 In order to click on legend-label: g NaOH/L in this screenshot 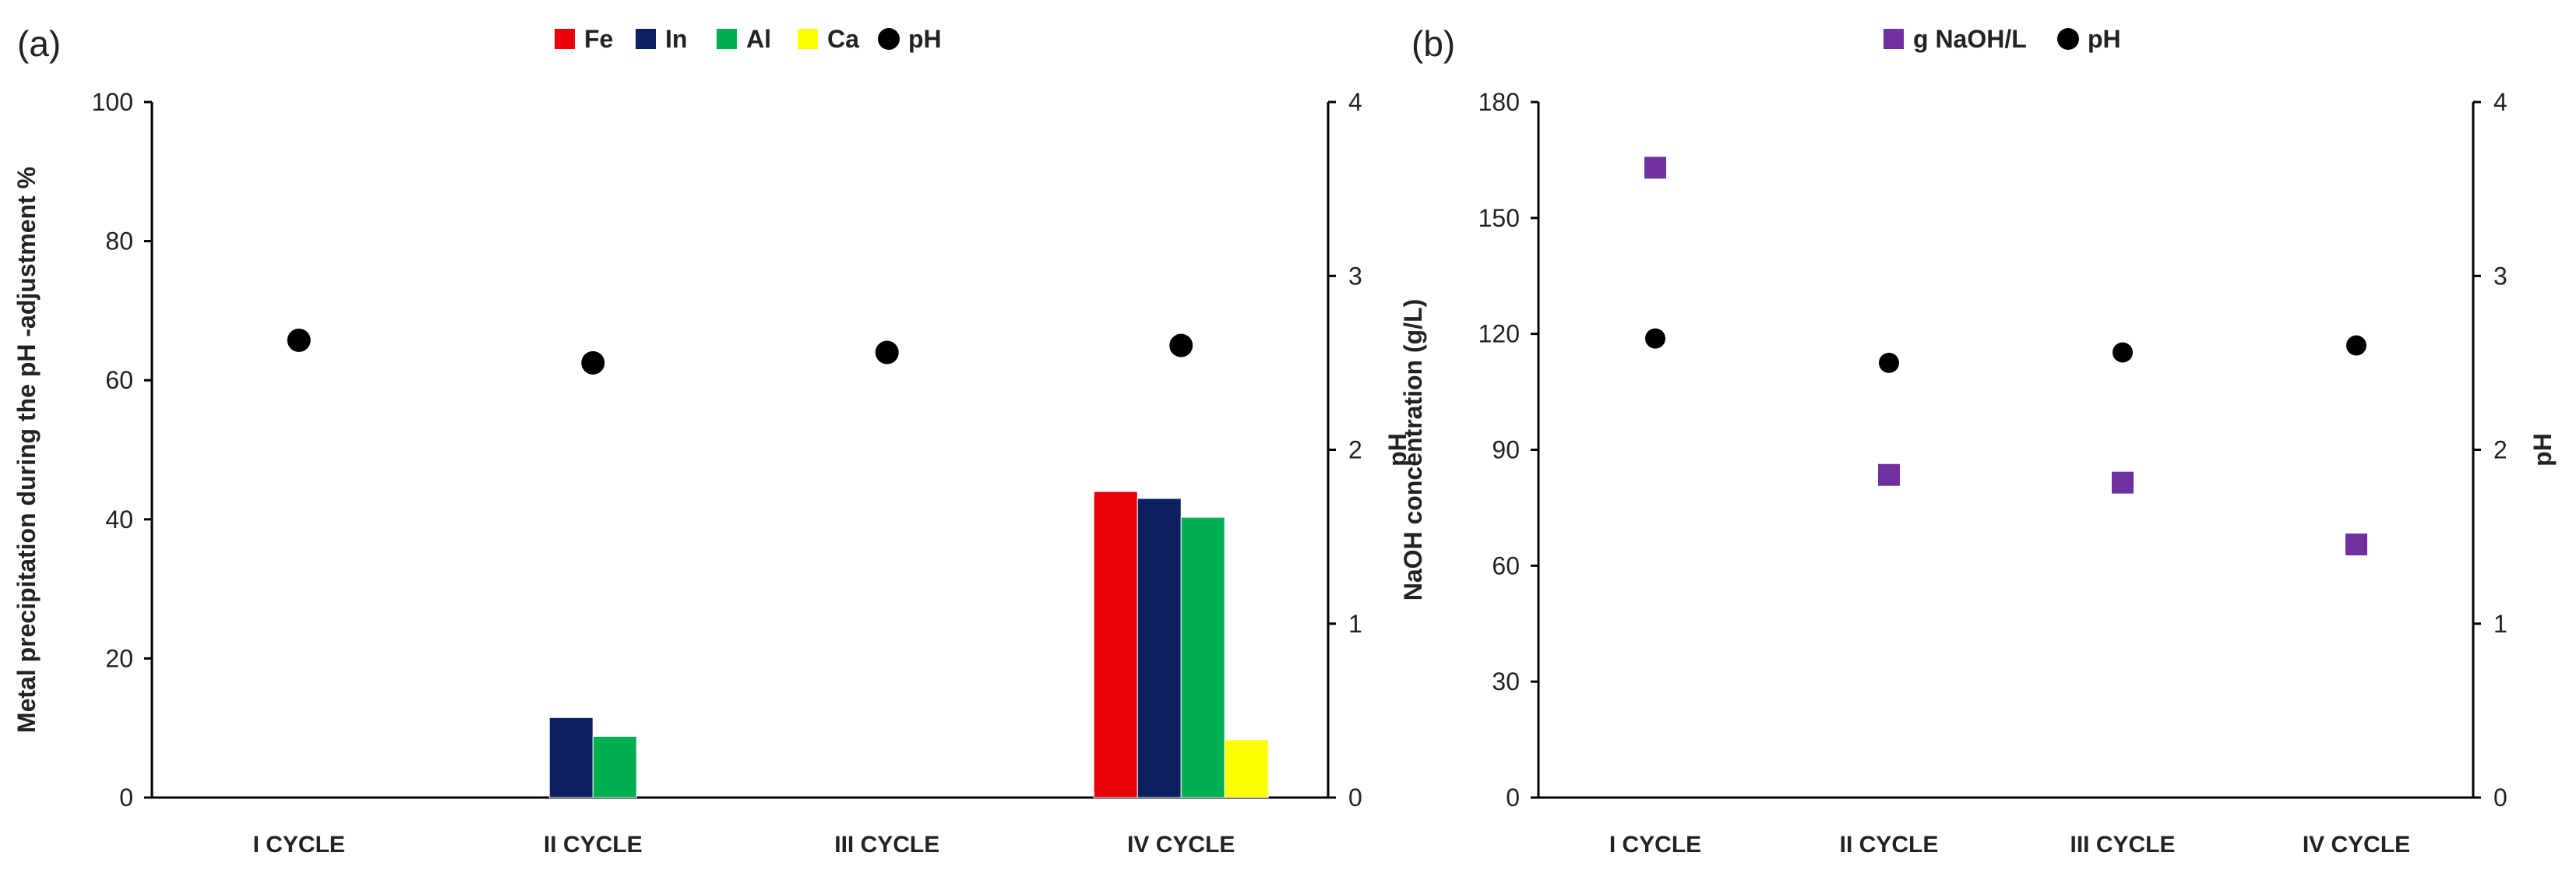, I will do `click(1970, 39)`.